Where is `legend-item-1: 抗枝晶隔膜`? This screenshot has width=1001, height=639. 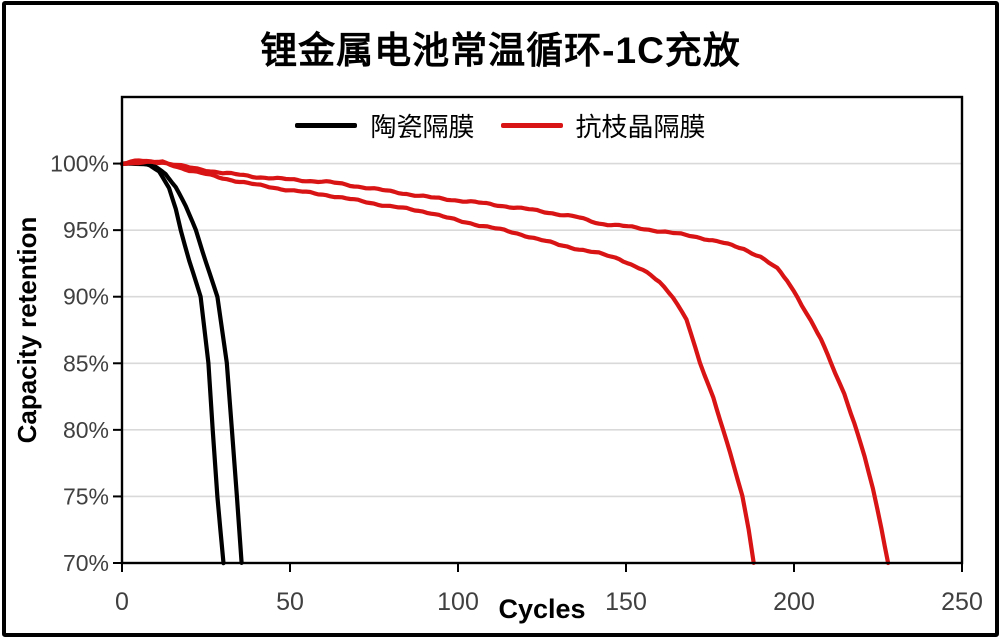 legend-item-1: 抗枝晶隔膜 is located at coordinates (603, 125).